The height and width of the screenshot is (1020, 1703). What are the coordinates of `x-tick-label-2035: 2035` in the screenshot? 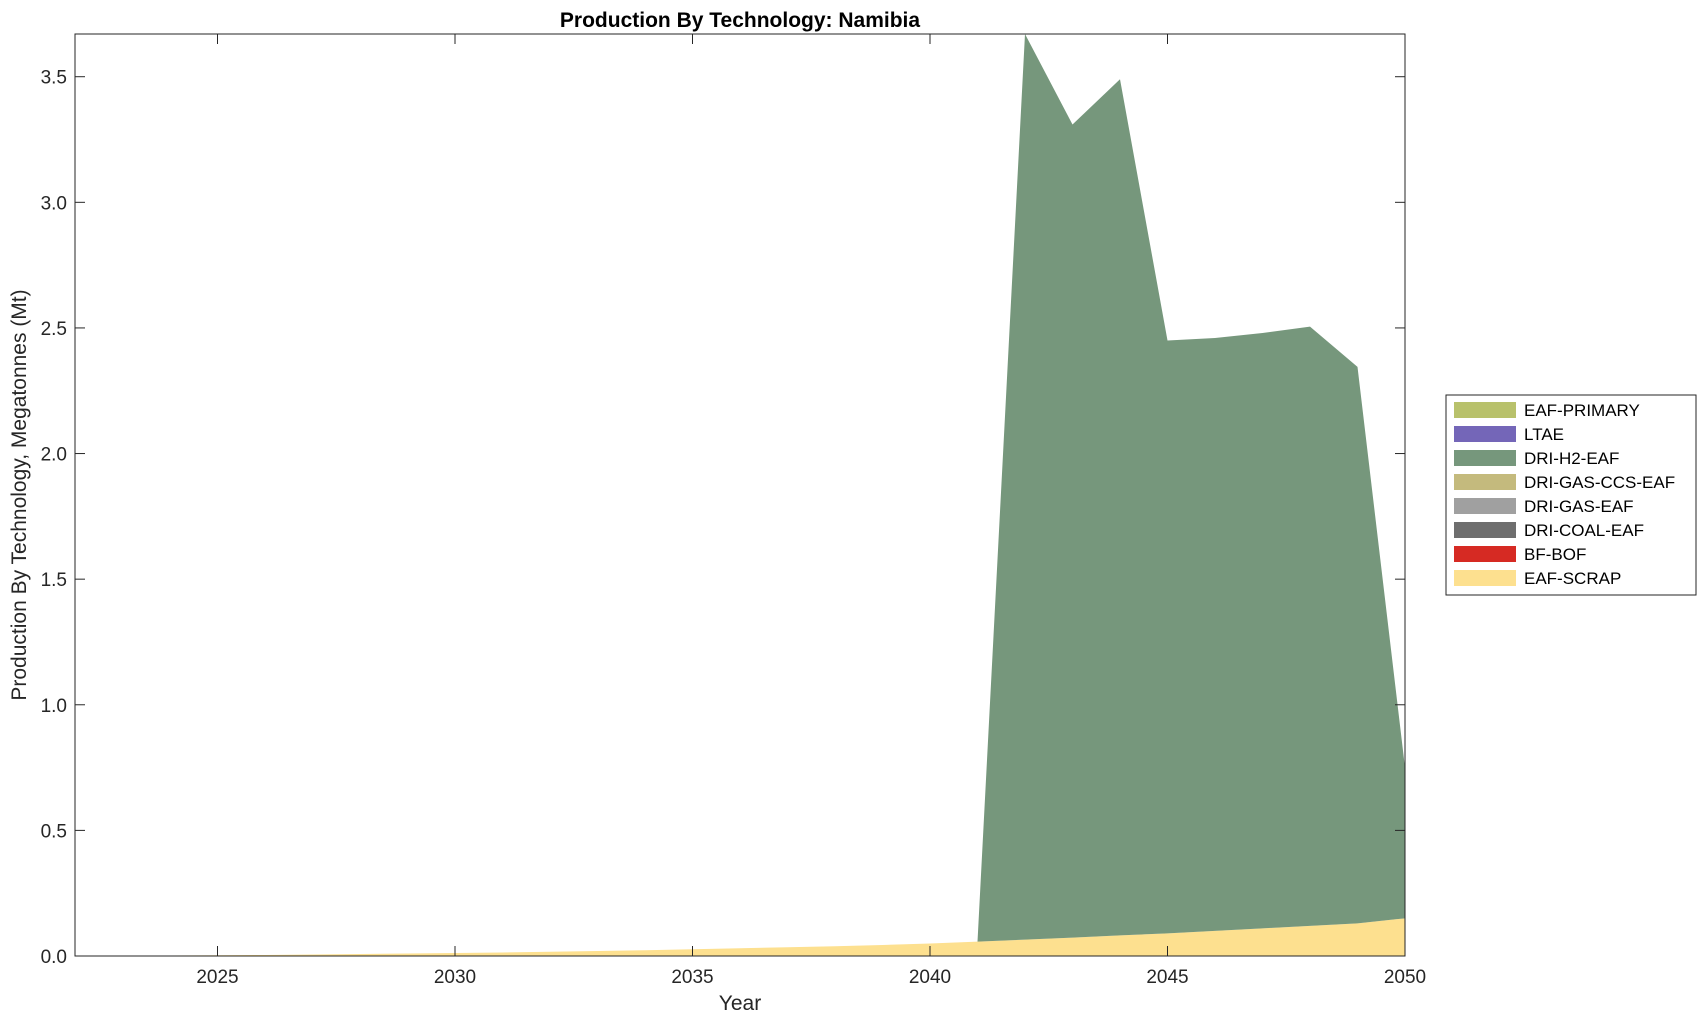 It's located at (692, 977).